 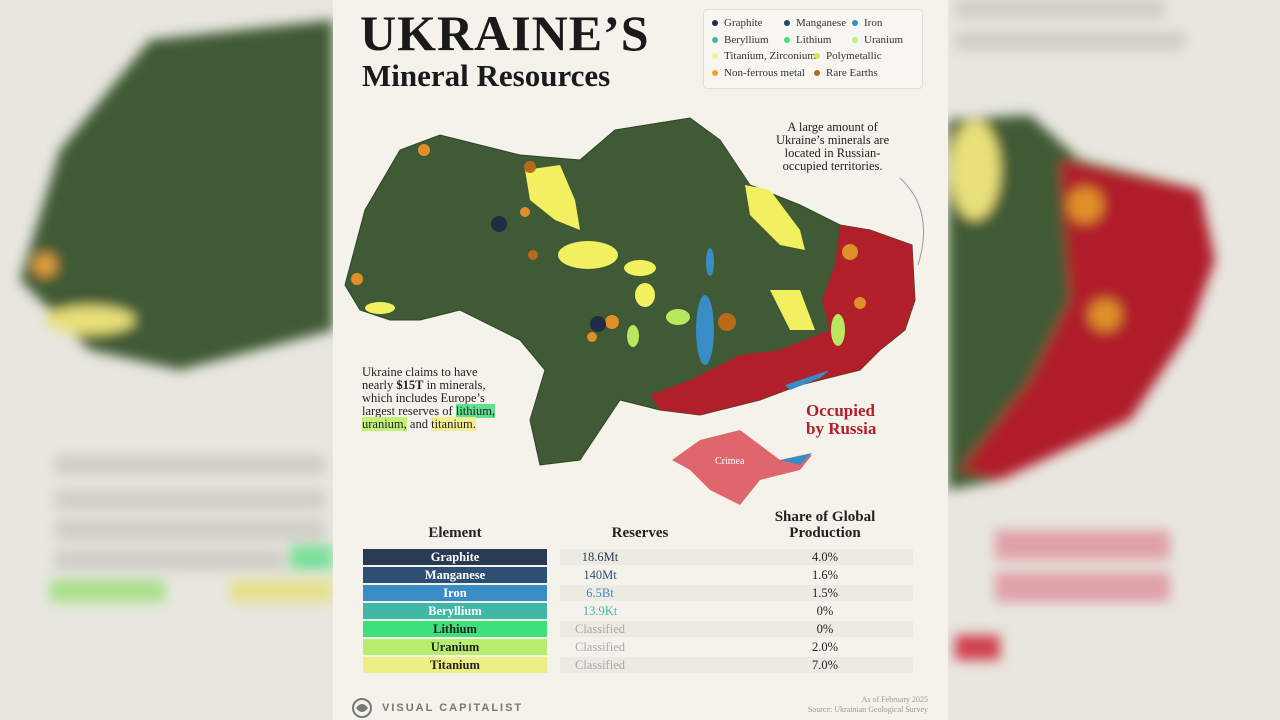 I want to click on note-line: largest reserves of lithium,, so click(x=429, y=411).